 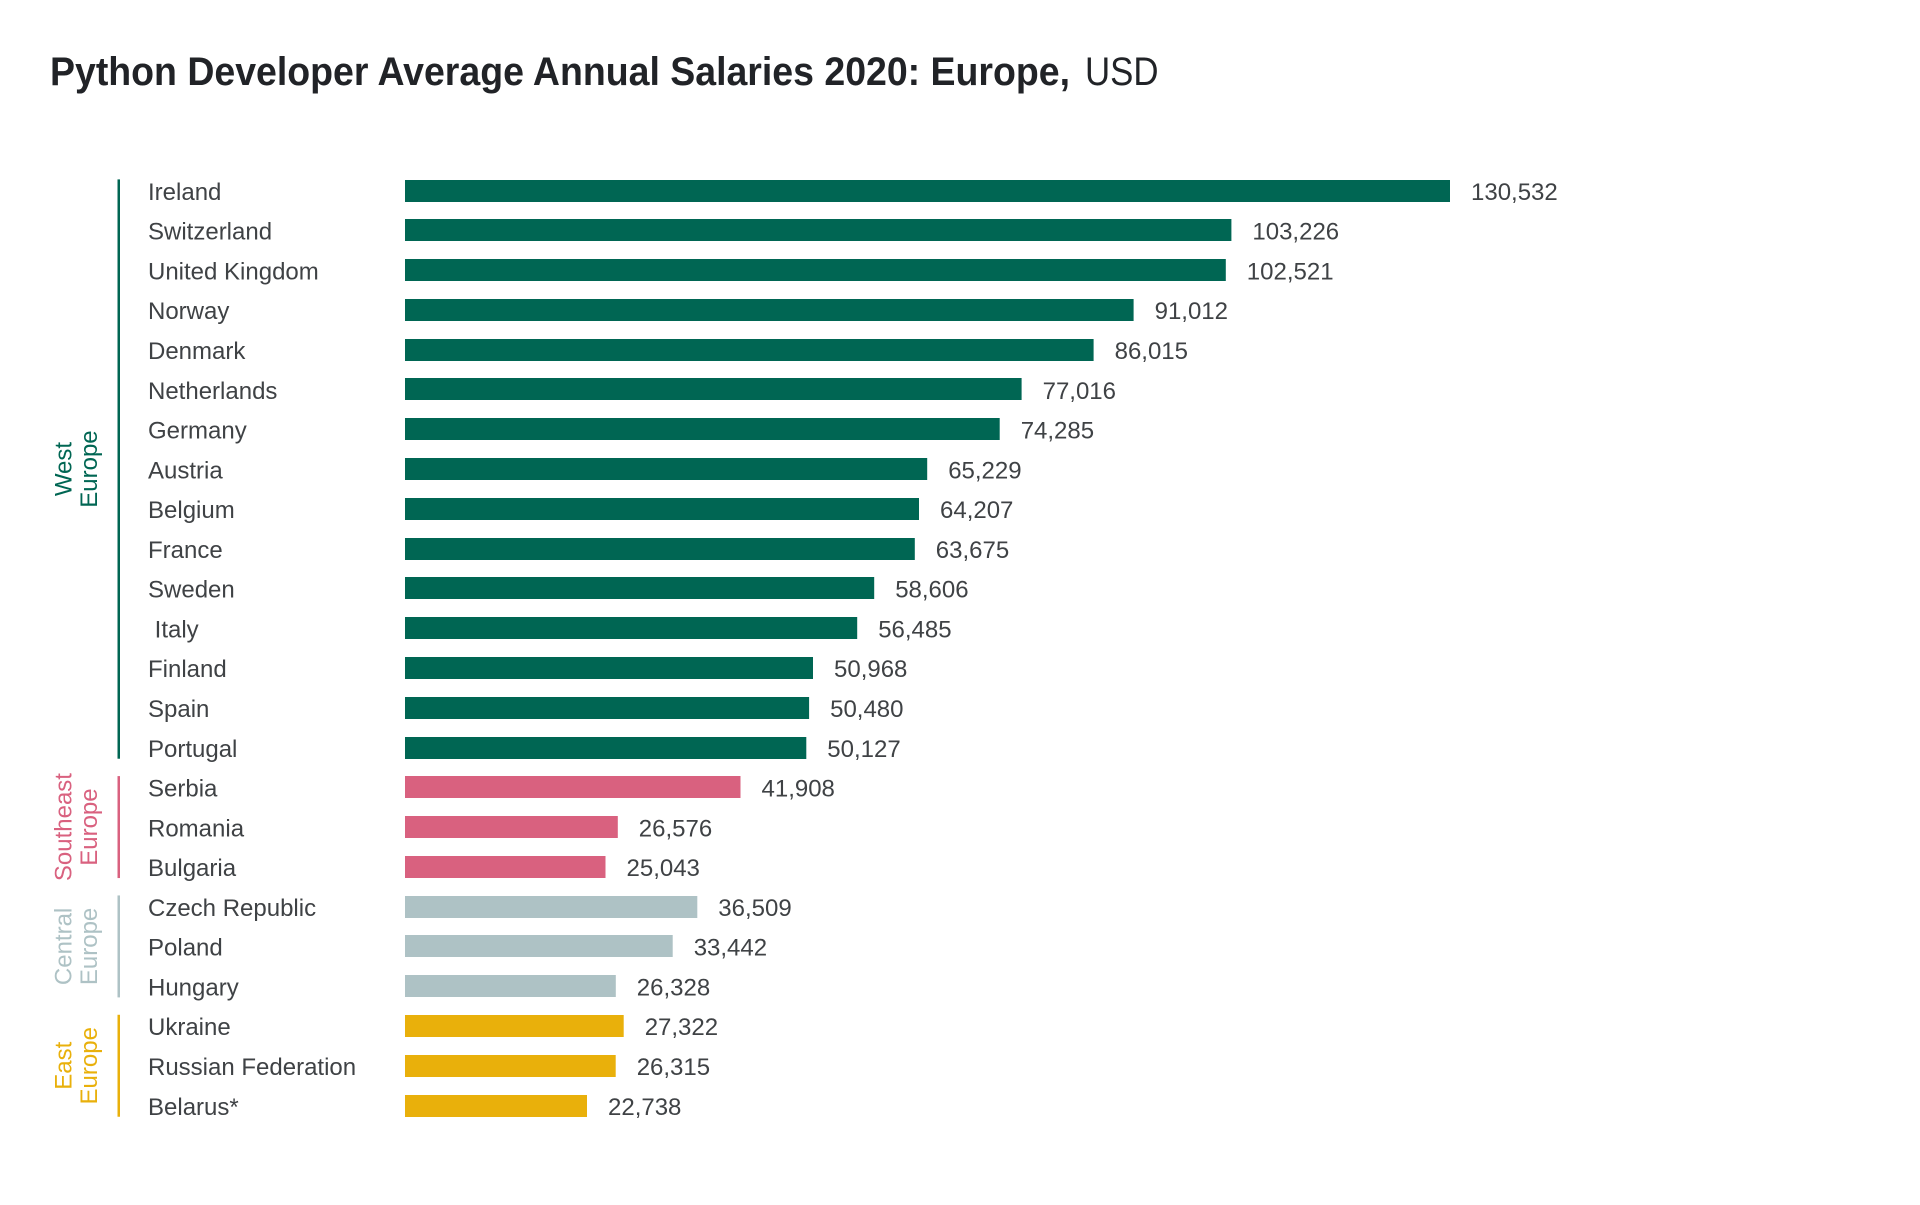 What do you see at coordinates (1122, 72) in the screenshot?
I see `svg-text: USD` at bounding box center [1122, 72].